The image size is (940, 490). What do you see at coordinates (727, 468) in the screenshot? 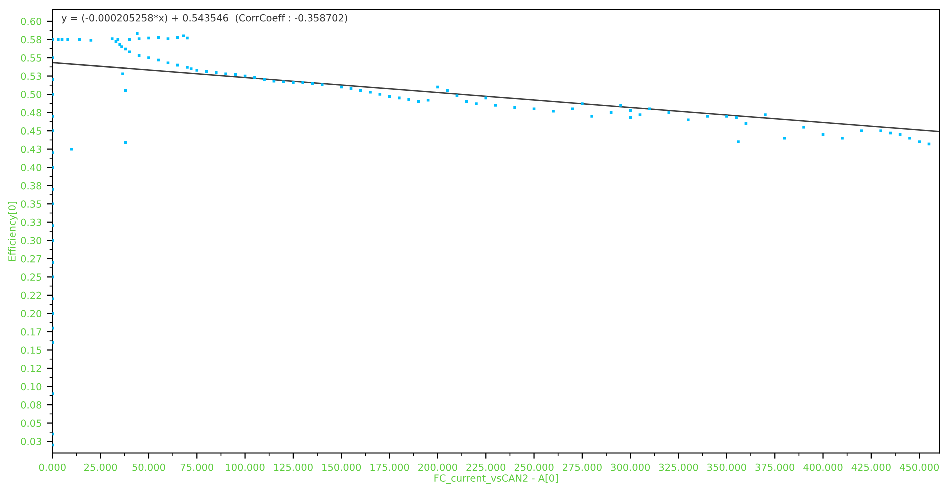
I see `x-tick-label: 350.000` at bounding box center [727, 468].